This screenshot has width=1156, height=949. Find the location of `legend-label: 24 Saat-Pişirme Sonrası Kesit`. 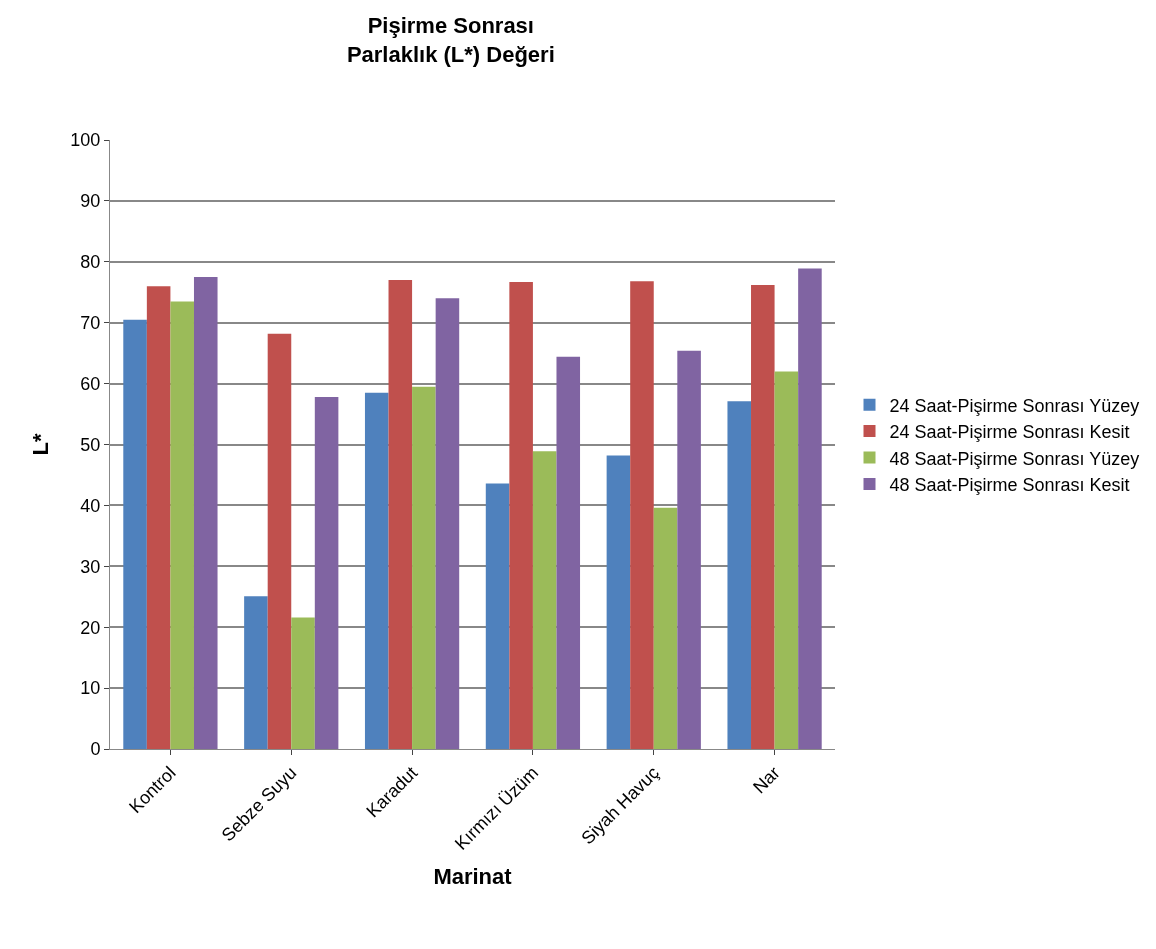

legend-label: 24 Saat-Pişirme Sonrası Kesit is located at coordinates (1009, 432).